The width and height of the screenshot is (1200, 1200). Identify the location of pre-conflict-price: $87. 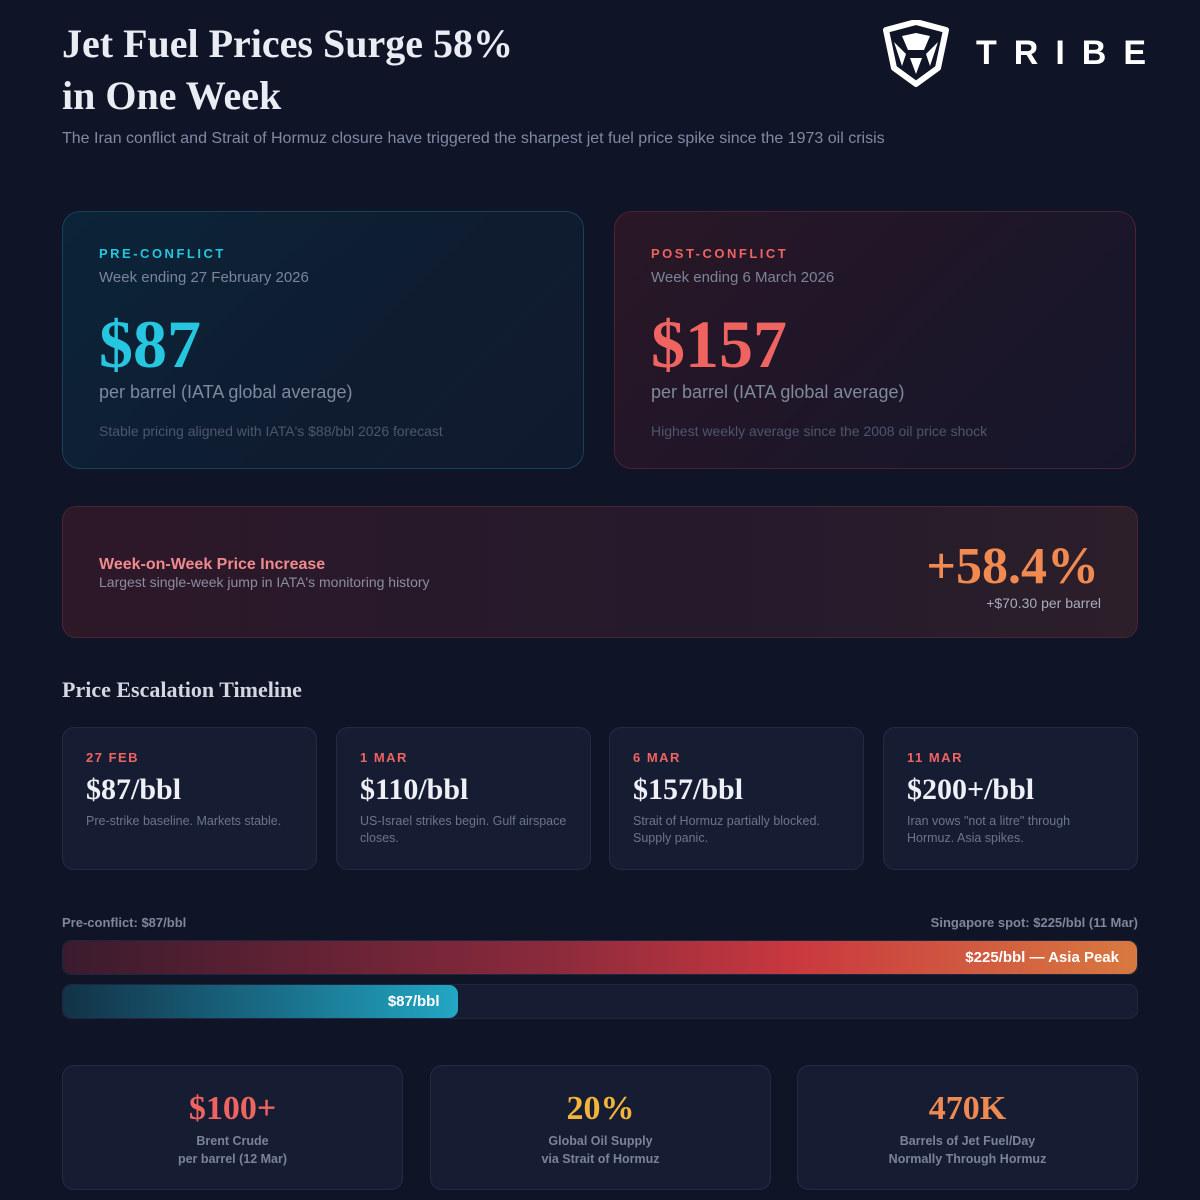
(150, 344).